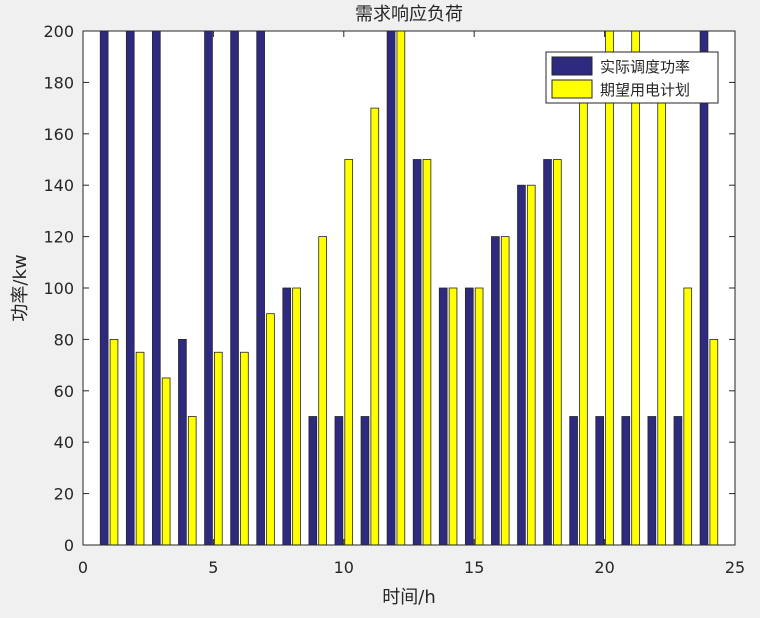 The height and width of the screenshot is (618, 760). I want to click on legend: 实际调度功率 期望用电计划, so click(632, 77).